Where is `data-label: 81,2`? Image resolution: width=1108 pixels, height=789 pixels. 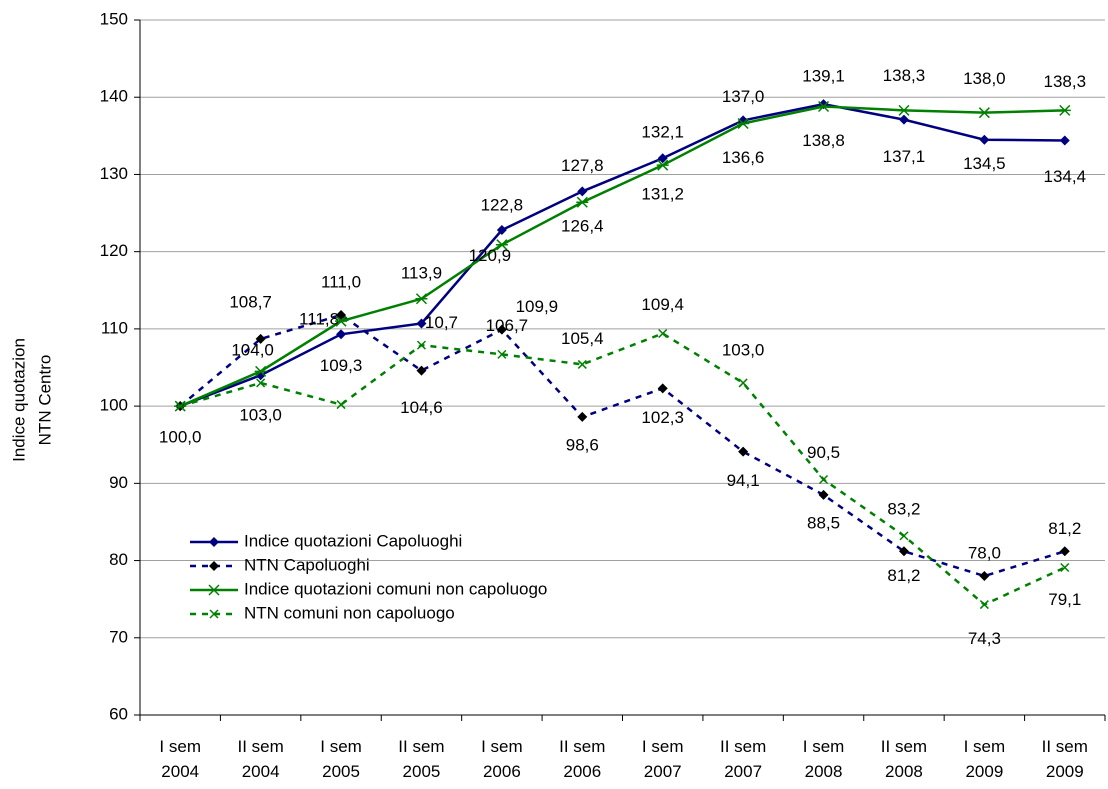
data-label: 81,2 is located at coordinates (903, 575).